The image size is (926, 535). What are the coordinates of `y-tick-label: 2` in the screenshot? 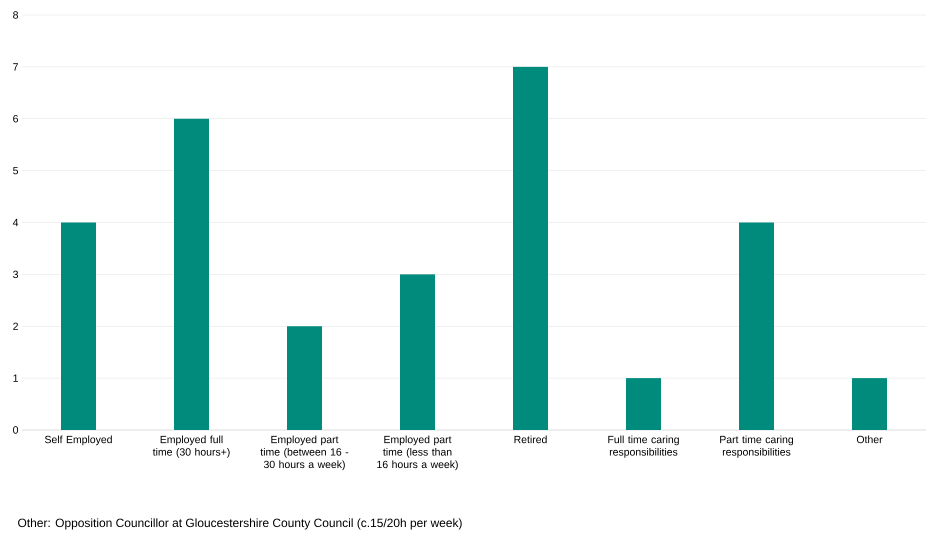 It's located at (15, 326).